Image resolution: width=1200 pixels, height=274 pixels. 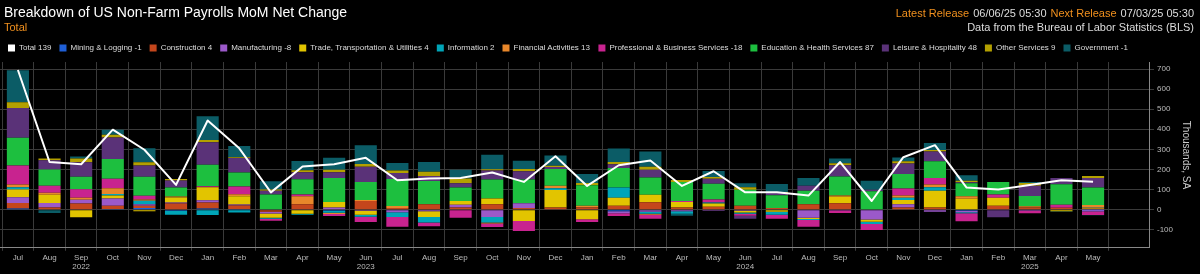 What do you see at coordinates (186, 48) in the screenshot?
I see `legend-label: Construction 4` at bounding box center [186, 48].